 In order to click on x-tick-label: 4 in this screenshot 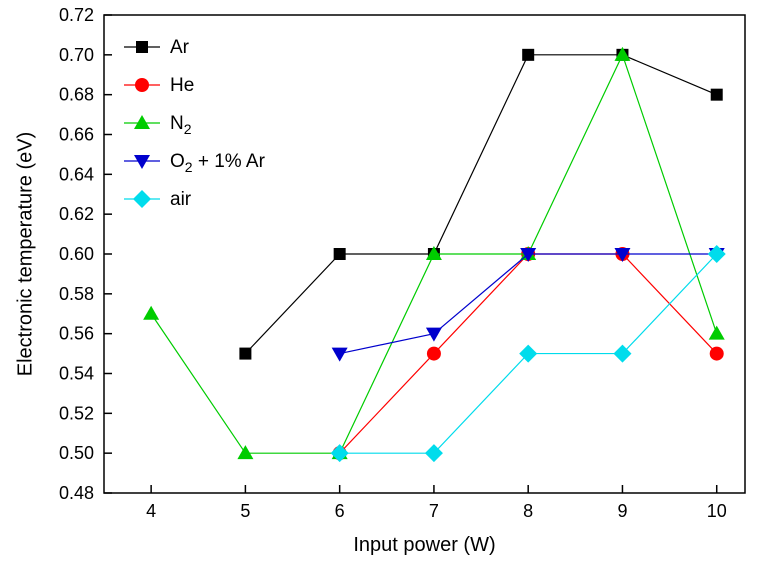, I will do `click(151, 511)`.